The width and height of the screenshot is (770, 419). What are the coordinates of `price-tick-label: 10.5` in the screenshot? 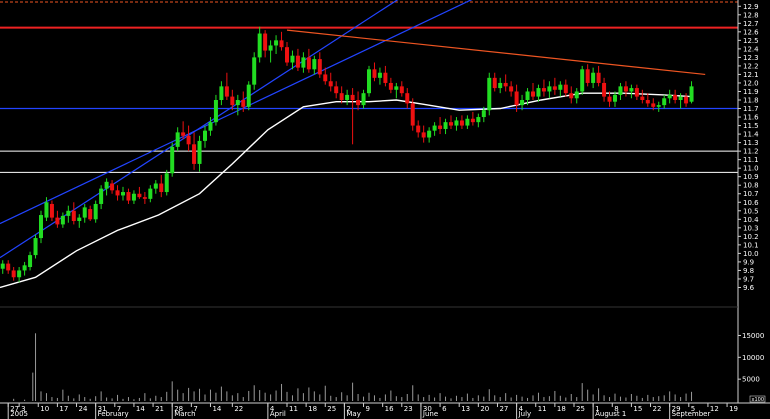 It's located at (751, 211).